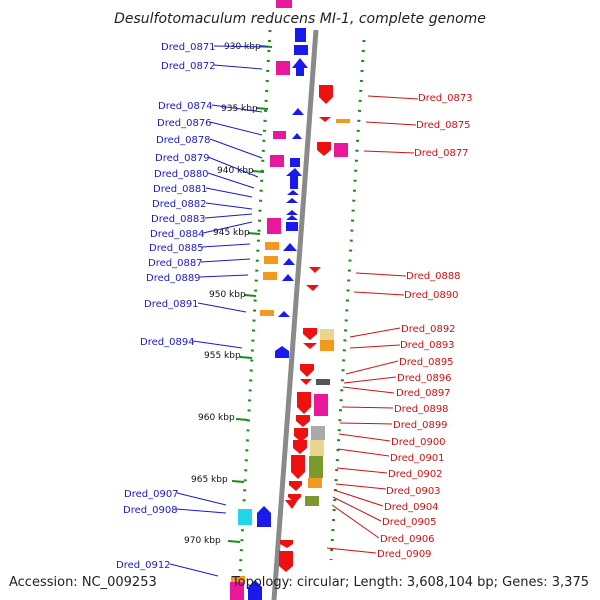 The height and width of the screenshot is (600, 600). What do you see at coordinates (184, 123) in the screenshot?
I see `gene-label-Dred_0876: Dred_0876` at bounding box center [184, 123].